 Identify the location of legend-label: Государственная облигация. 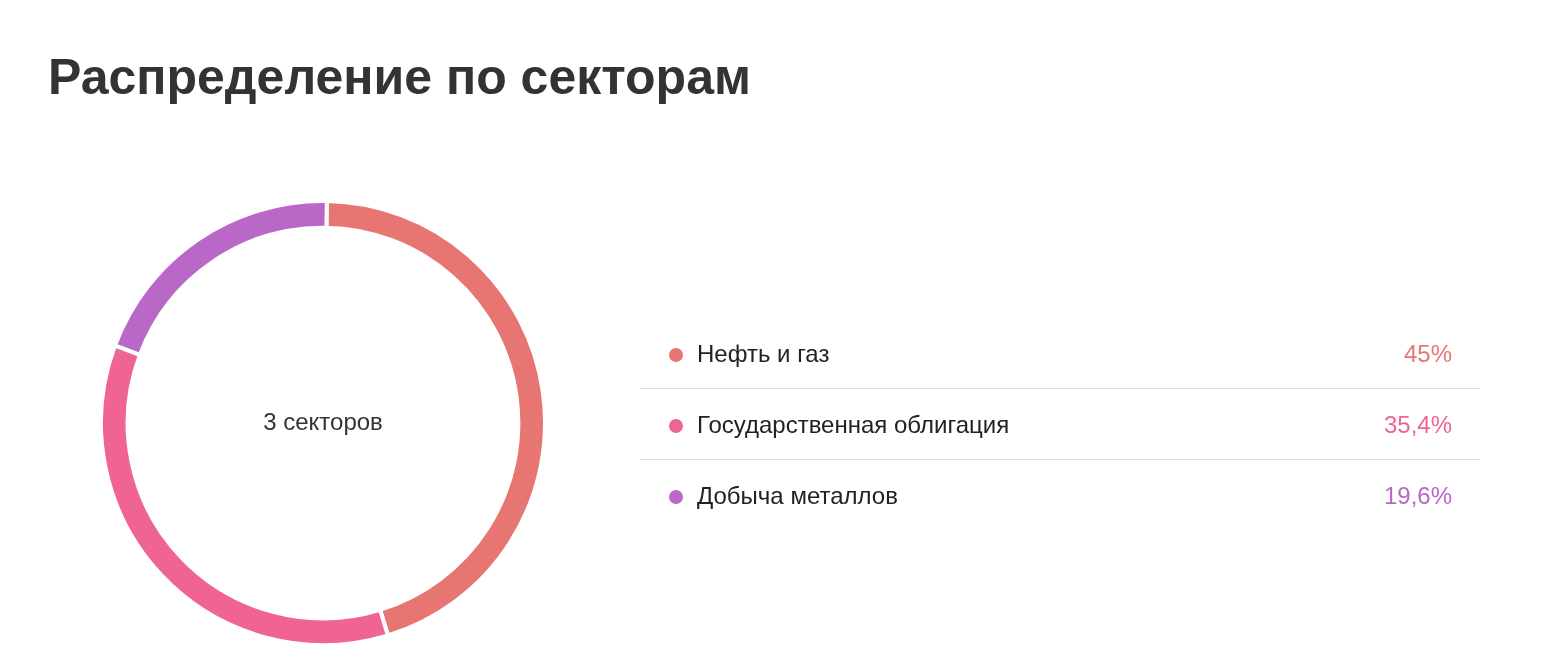
(853, 424).